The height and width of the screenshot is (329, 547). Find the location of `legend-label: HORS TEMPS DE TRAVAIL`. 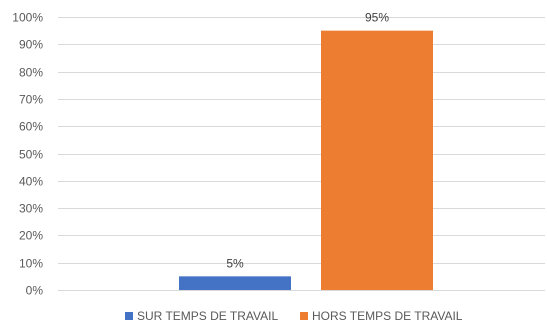

legend-label: HORS TEMPS DE TRAVAIL is located at coordinates (387, 316).